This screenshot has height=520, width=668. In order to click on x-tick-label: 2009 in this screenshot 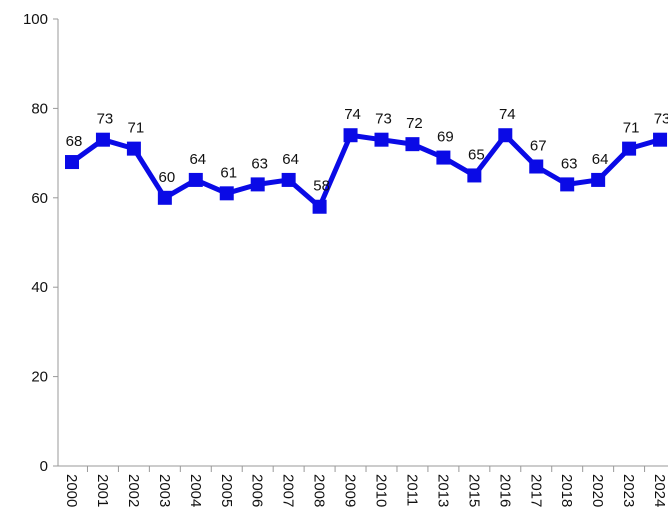, I will do `click(350, 490)`.